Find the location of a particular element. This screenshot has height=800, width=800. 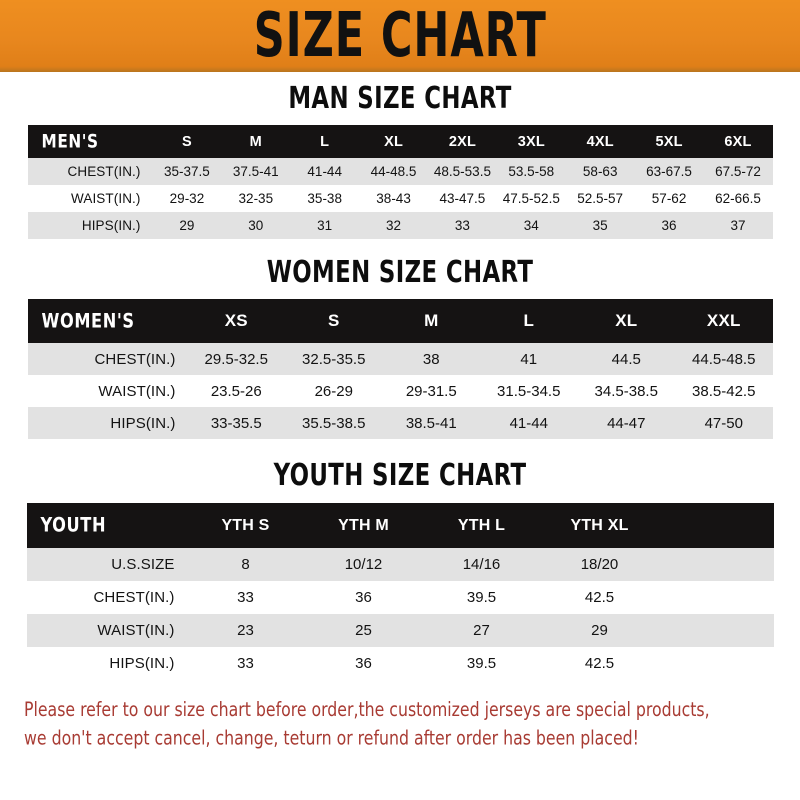

man-cell-0-4: 48.5-53.5 is located at coordinates (462, 171).